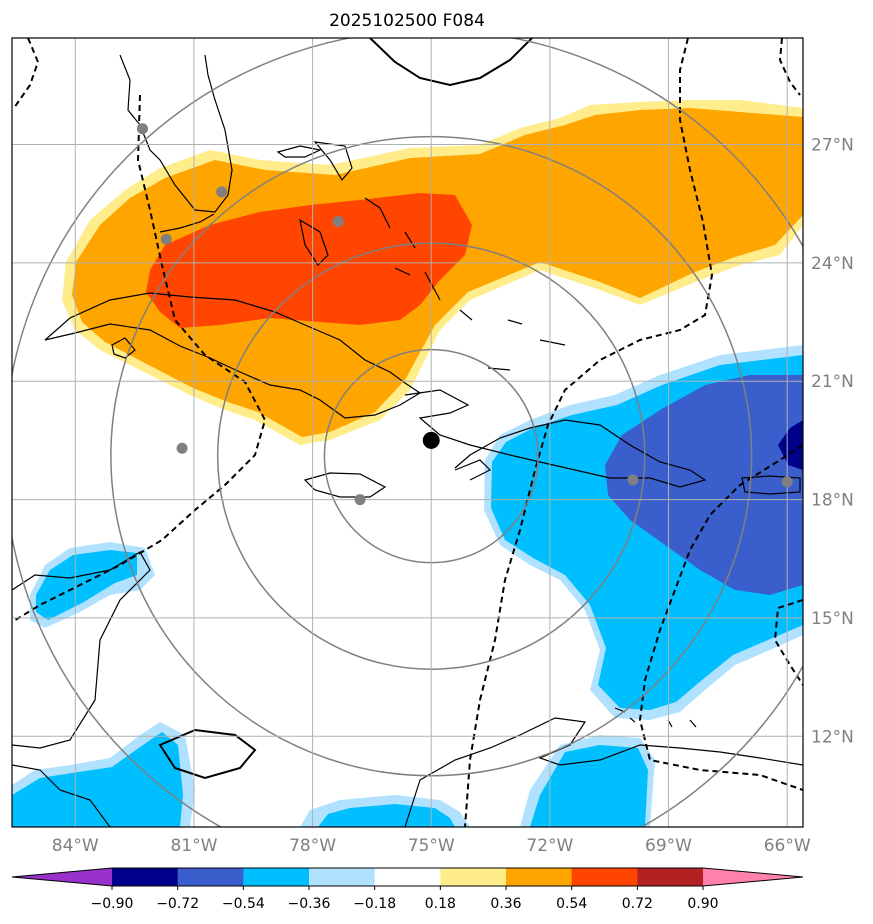  I want to click on puerto-rico-coast, so click(771, 485).